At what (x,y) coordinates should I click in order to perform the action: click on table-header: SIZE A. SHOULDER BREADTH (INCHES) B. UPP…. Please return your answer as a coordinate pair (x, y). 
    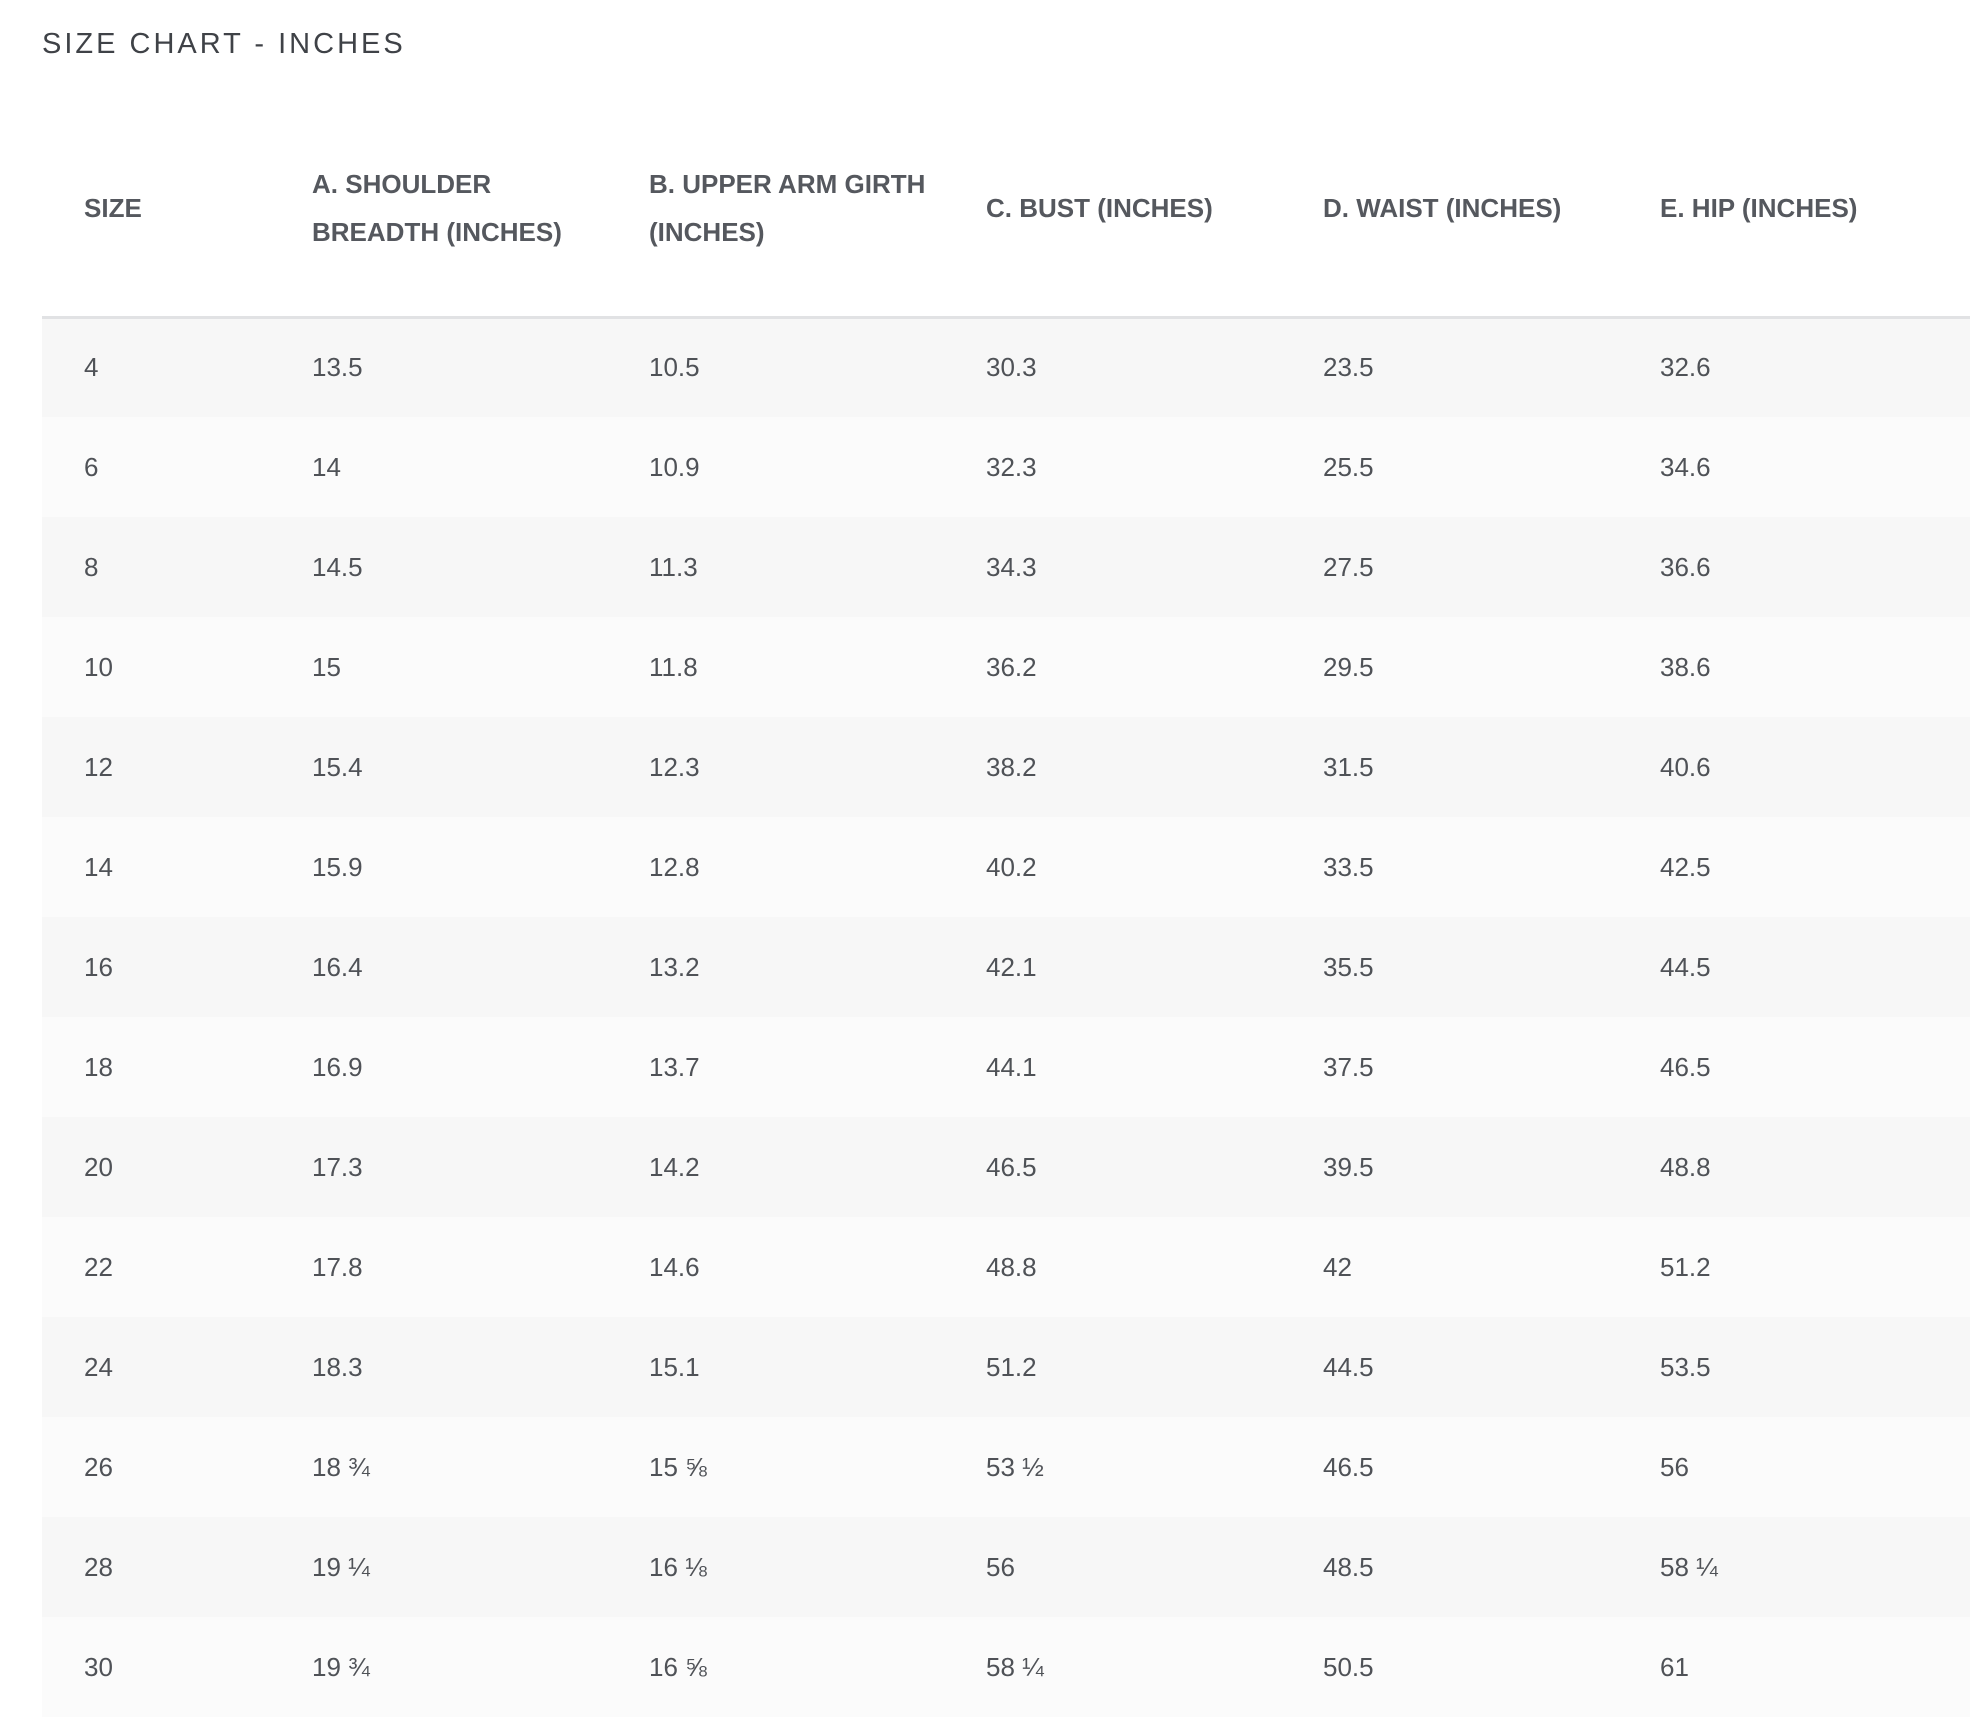
    Looking at the image, I should click on (1006, 209).